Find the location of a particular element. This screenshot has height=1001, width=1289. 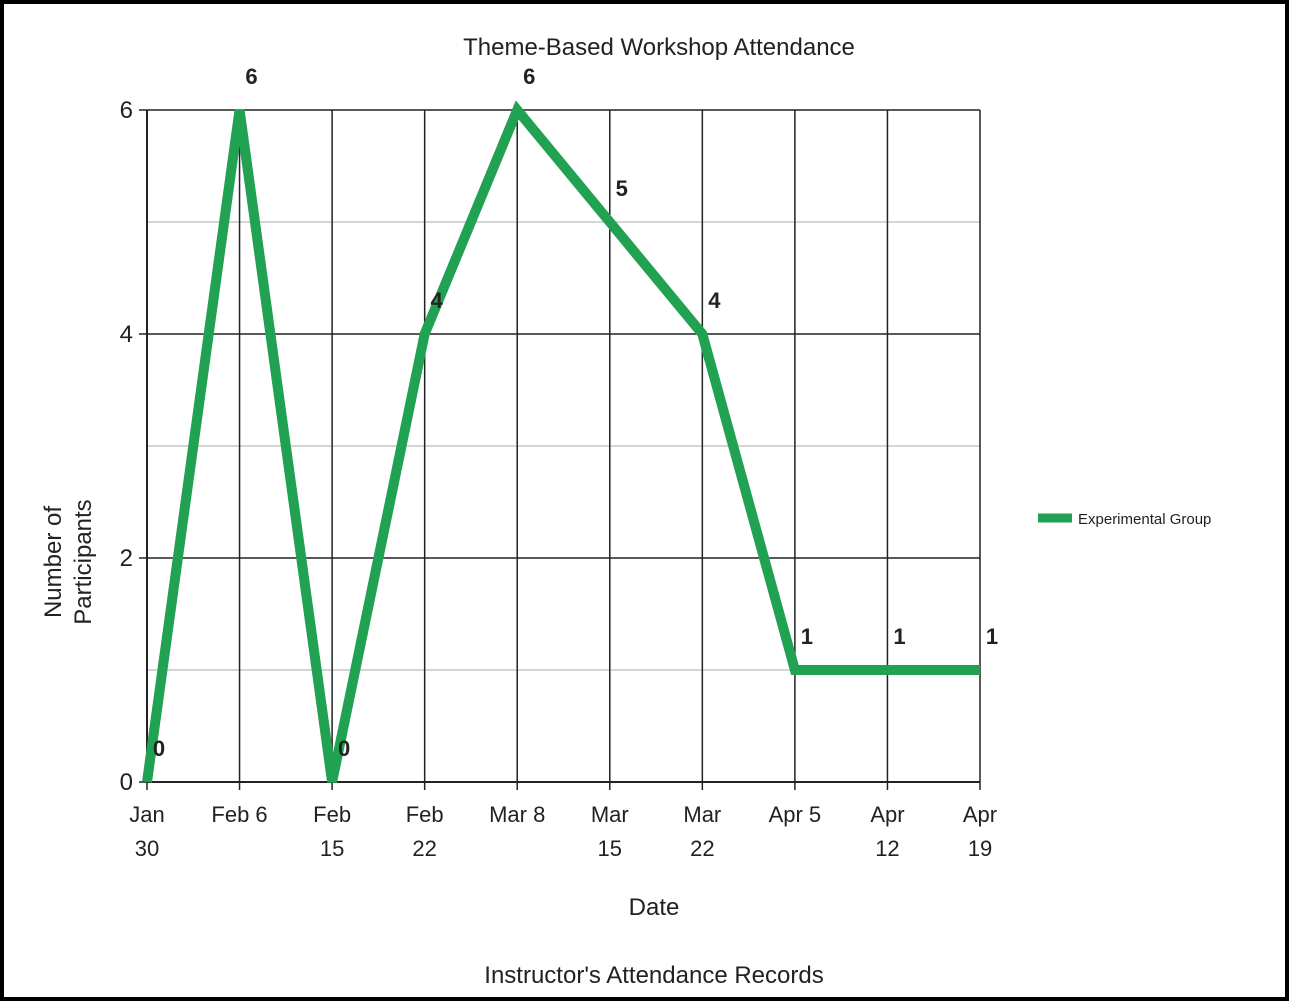

y-tick-label: 2 is located at coordinates (126, 558).